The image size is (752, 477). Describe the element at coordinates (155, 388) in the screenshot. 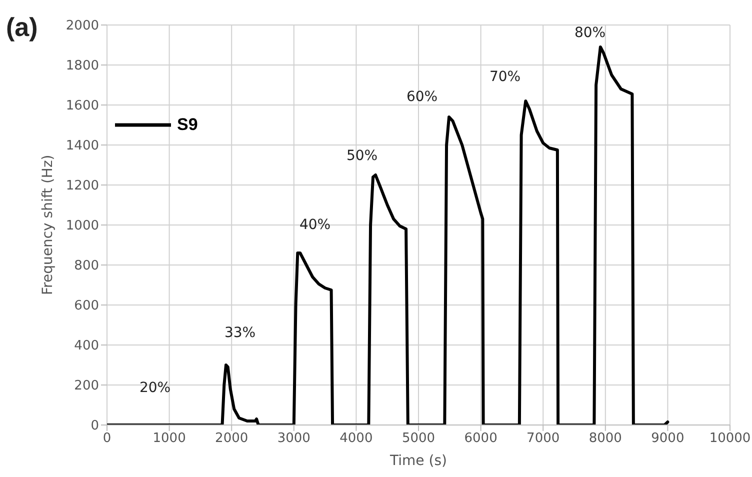

I see `annotation: 20%` at that location.